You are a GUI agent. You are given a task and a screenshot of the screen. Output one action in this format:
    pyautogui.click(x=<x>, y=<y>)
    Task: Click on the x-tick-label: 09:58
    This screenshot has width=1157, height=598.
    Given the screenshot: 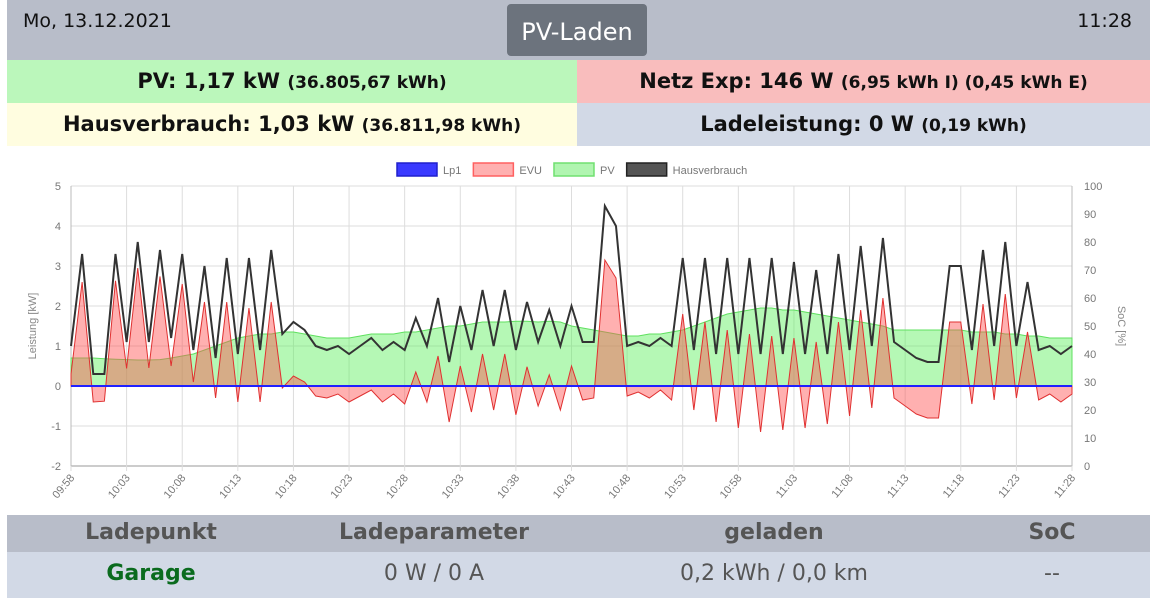 What is the action you would take?
    pyautogui.click(x=63, y=486)
    